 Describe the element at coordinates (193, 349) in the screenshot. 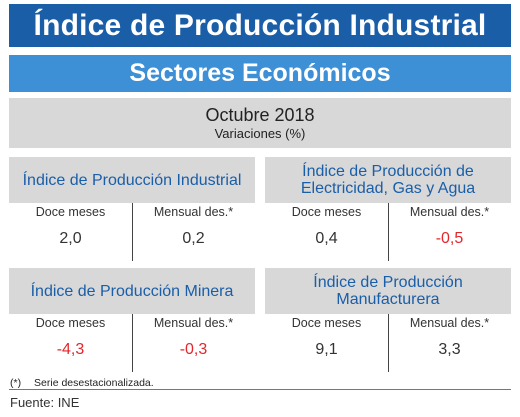

I see `card-right-value: -0,3` at that location.